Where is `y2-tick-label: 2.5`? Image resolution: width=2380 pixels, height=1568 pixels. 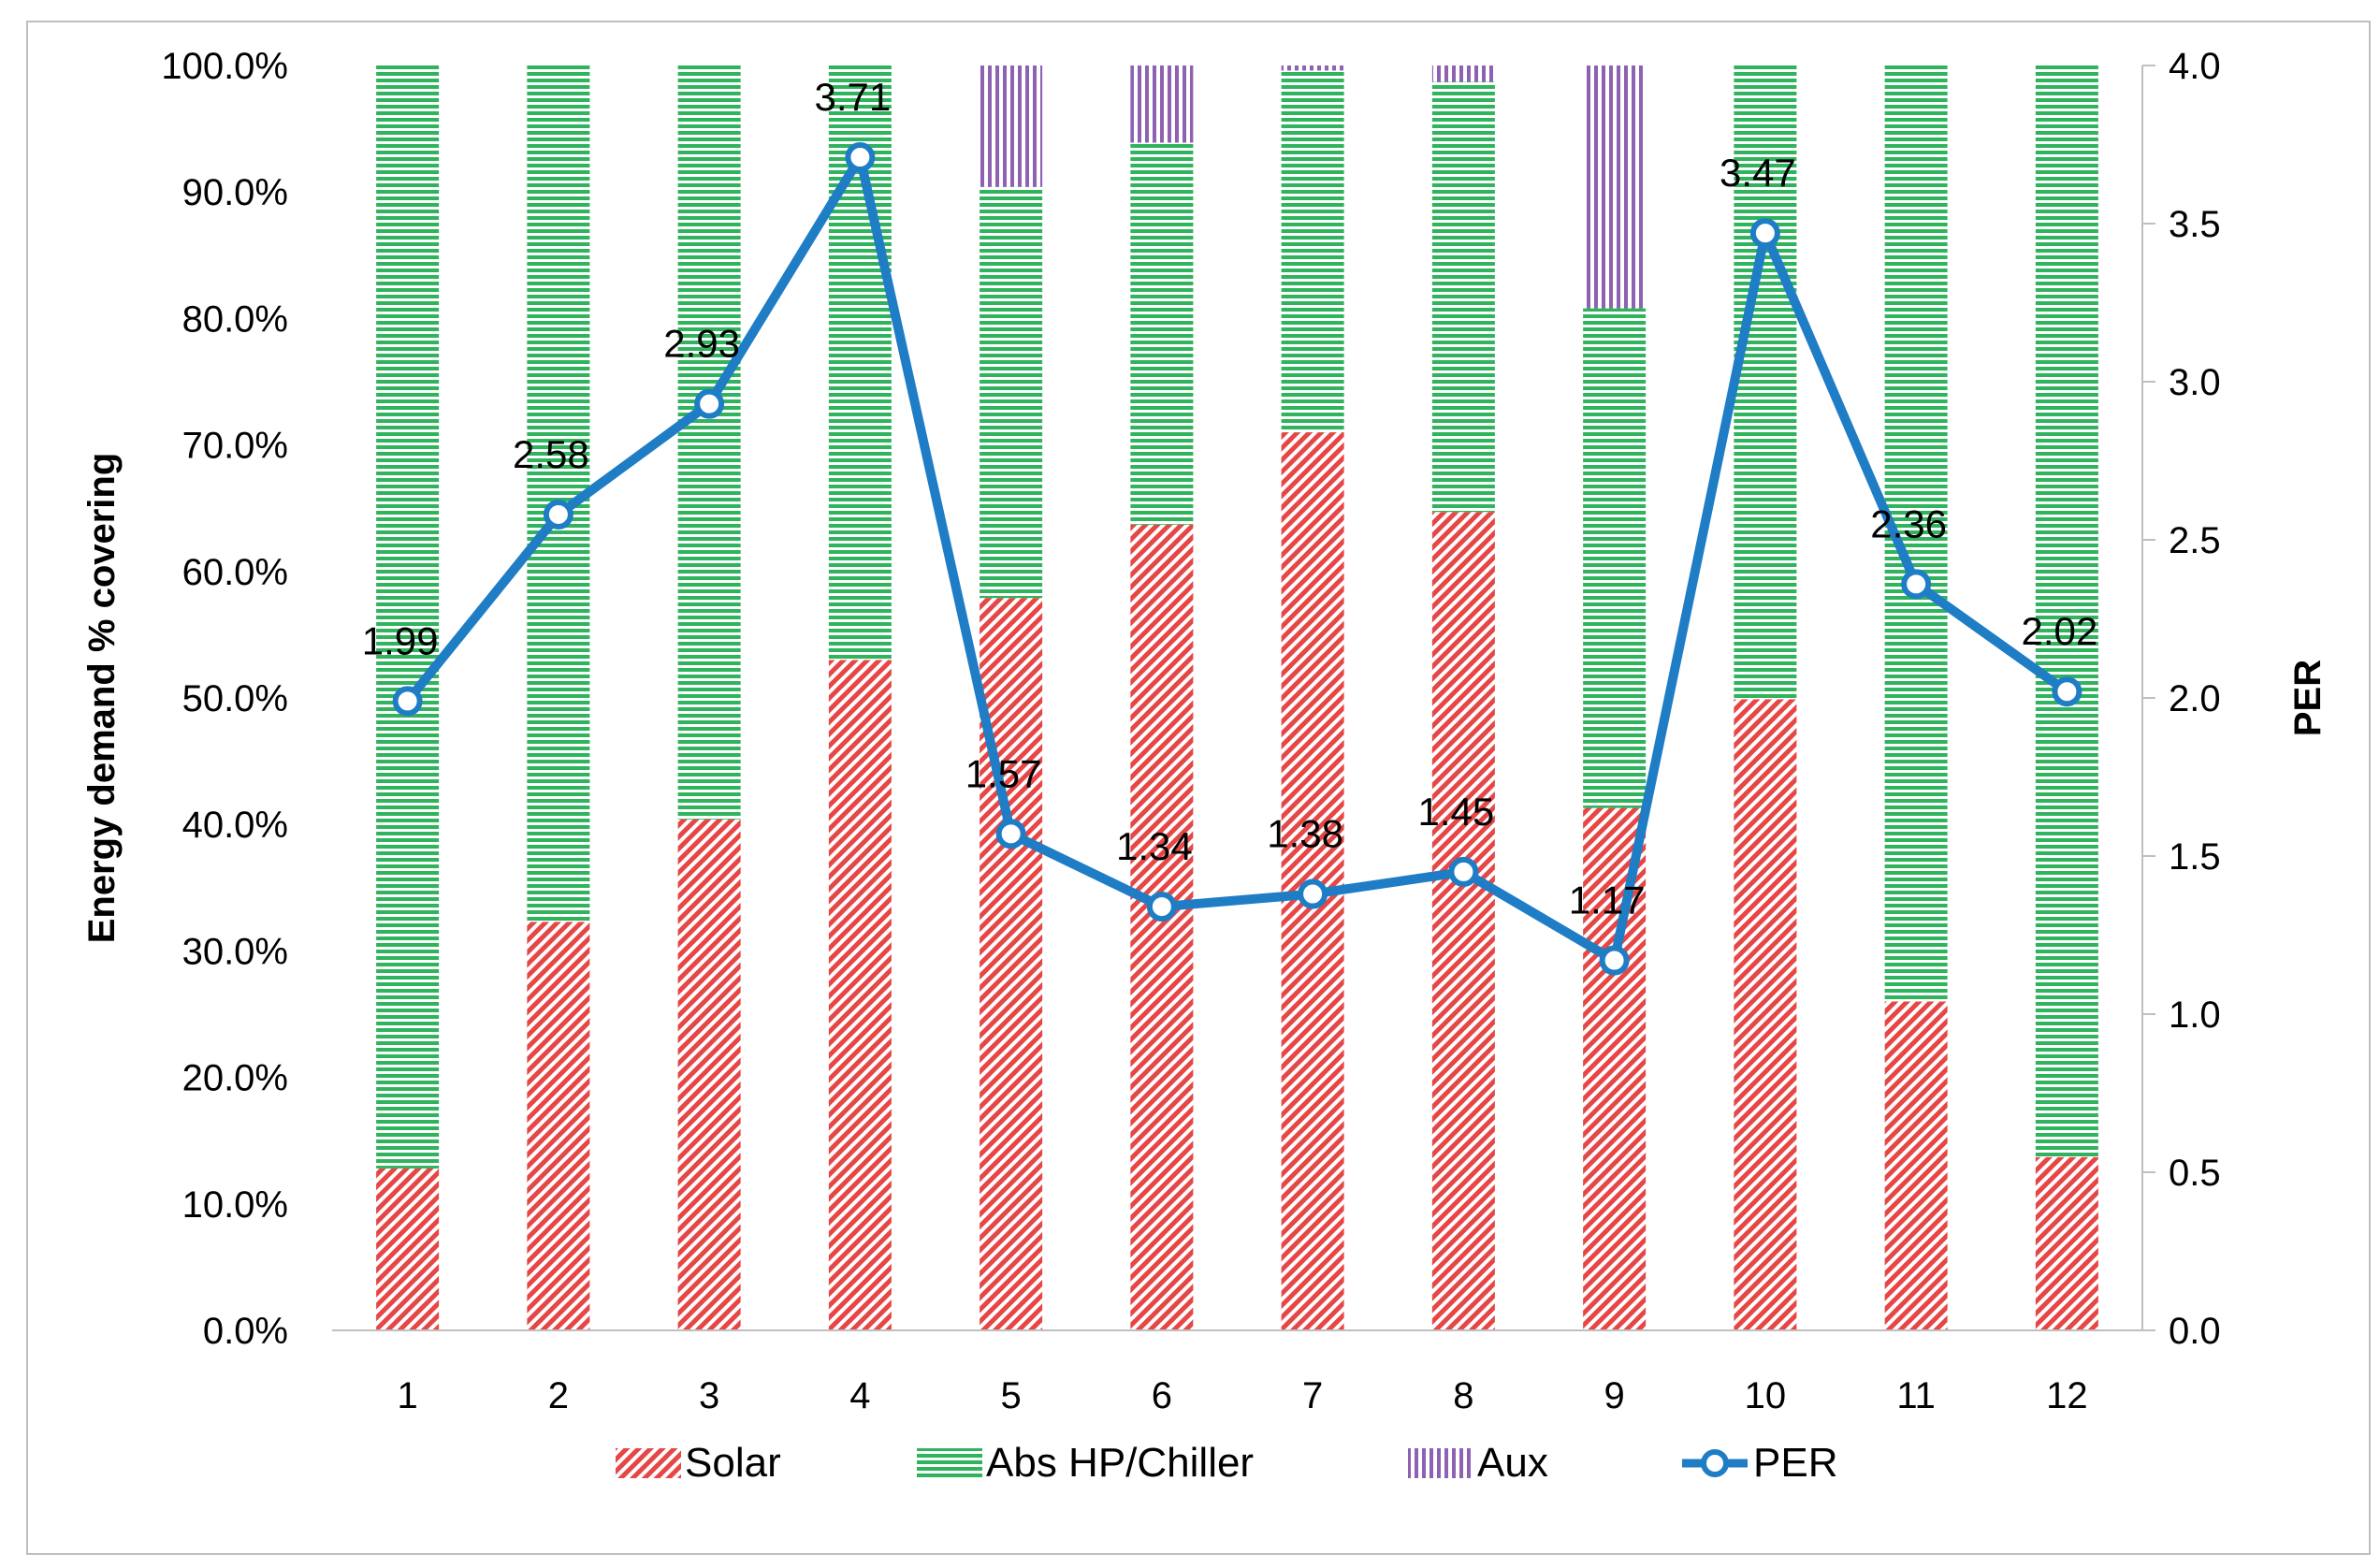 y2-tick-label: 2.5 is located at coordinates (2195, 541).